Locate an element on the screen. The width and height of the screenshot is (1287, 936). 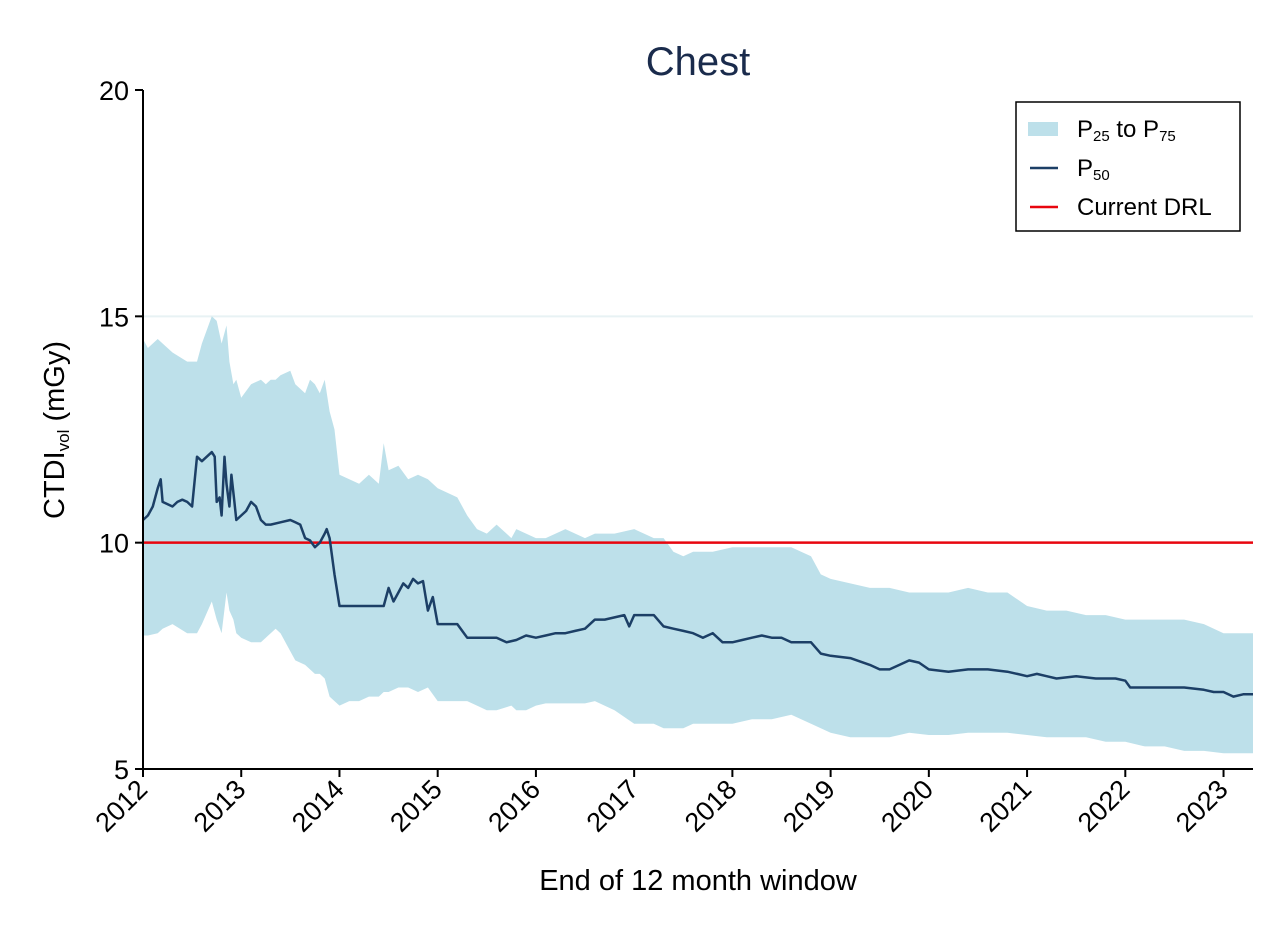
legend-label-drl: Current DRL is located at coordinates (1144, 207).